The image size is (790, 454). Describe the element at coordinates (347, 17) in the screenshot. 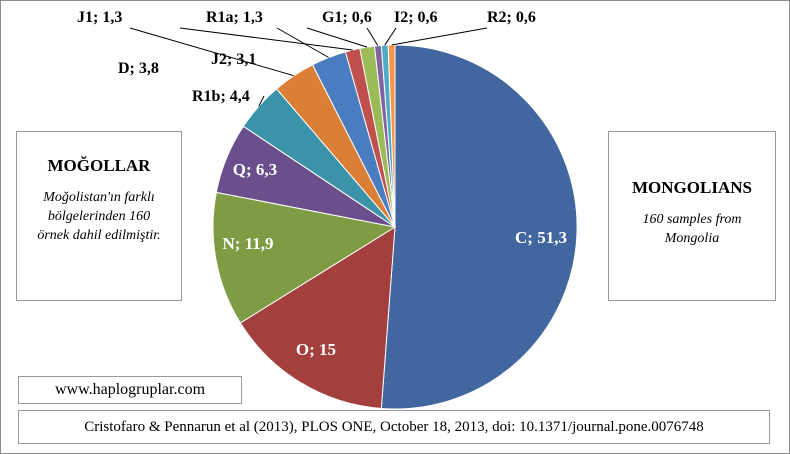

I see `slice-label-9: G1; 0,6` at that location.